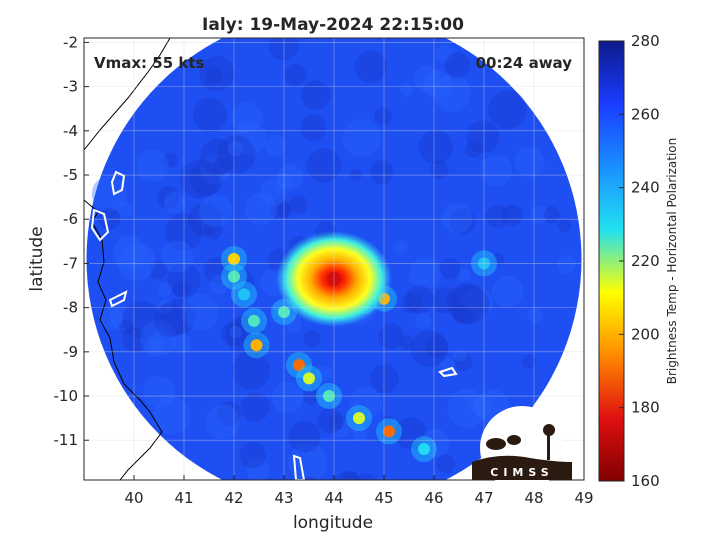 This screenshot has width=720, height=544. I want to click on logo-tower-top, so click(549, 430).